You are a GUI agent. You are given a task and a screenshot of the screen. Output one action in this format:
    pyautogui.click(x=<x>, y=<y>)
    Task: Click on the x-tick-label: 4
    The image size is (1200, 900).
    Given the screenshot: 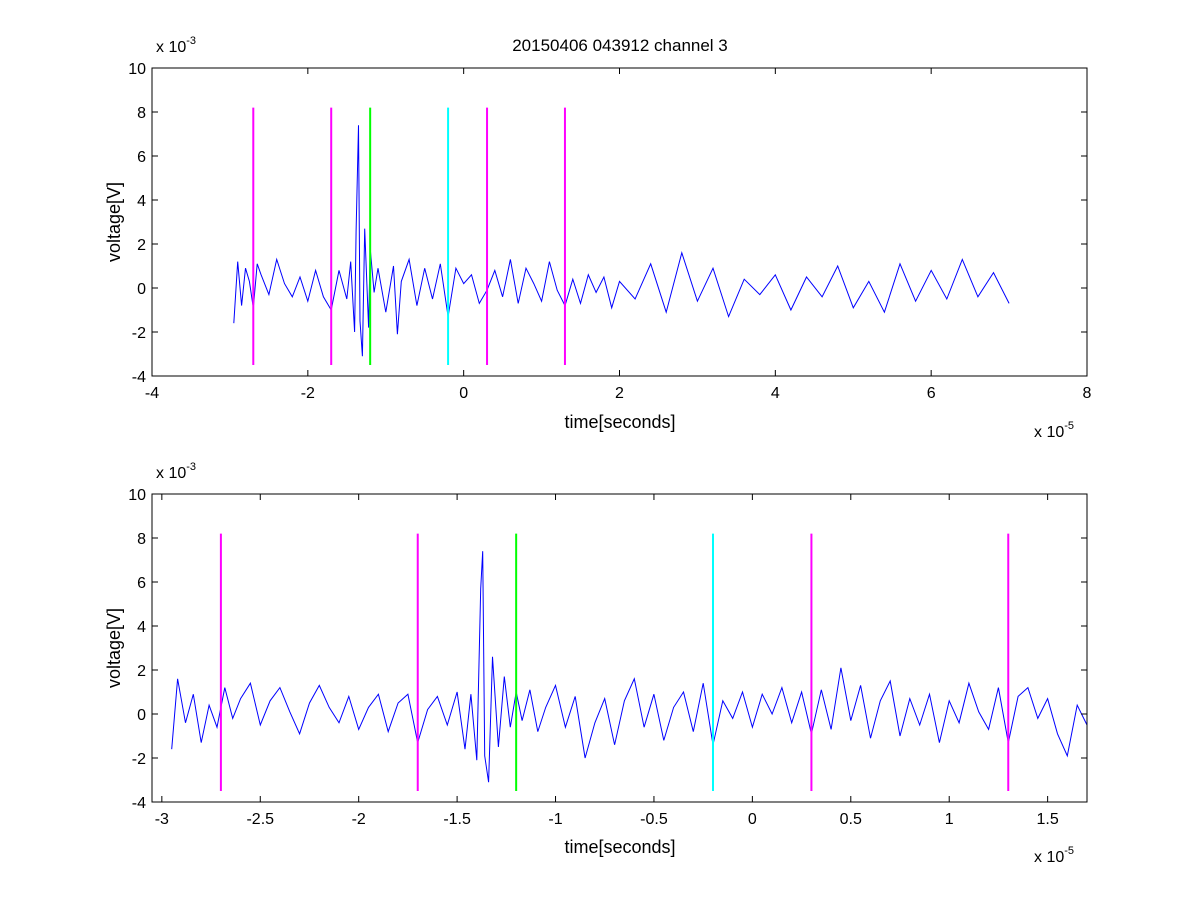 What is the action you would take?
    pyautogui.click(x=775, y=393)
    